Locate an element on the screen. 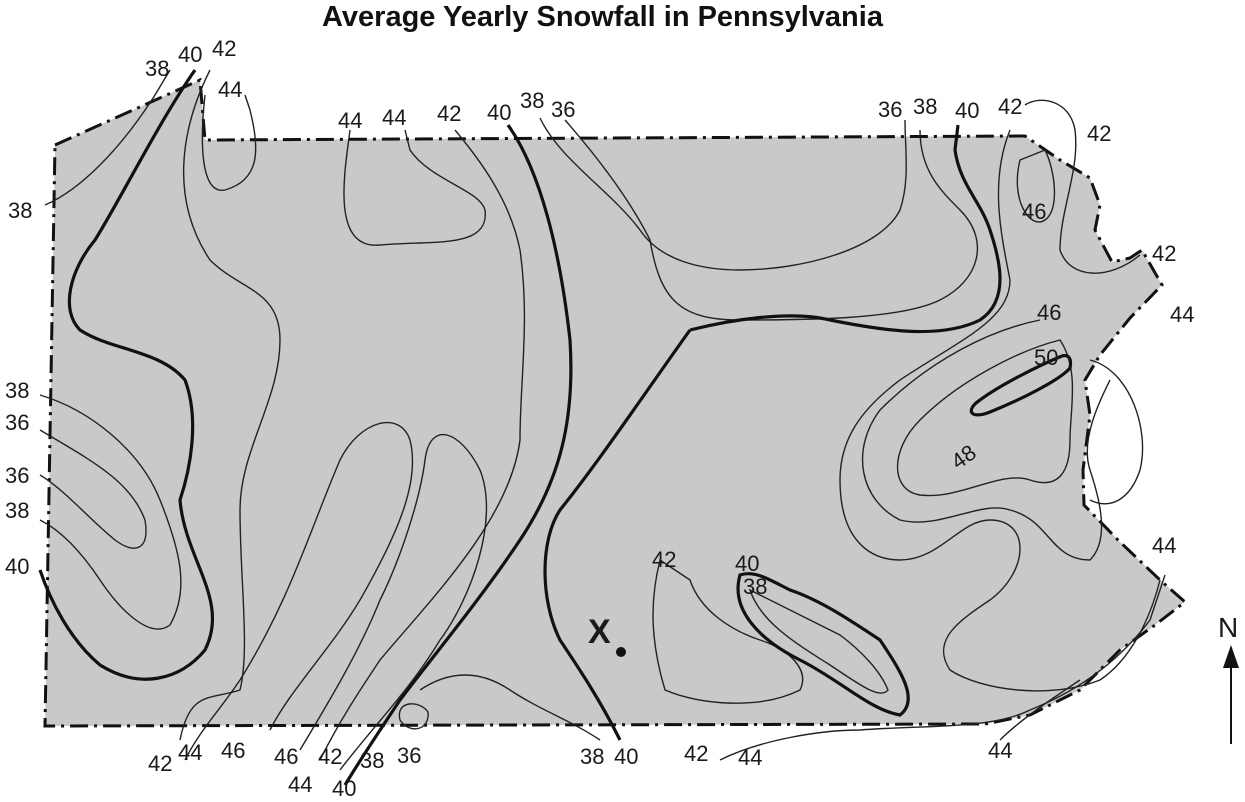 This screenshot has width=1245, height=802. location-x-label: X is located at coordinates (599, 632).